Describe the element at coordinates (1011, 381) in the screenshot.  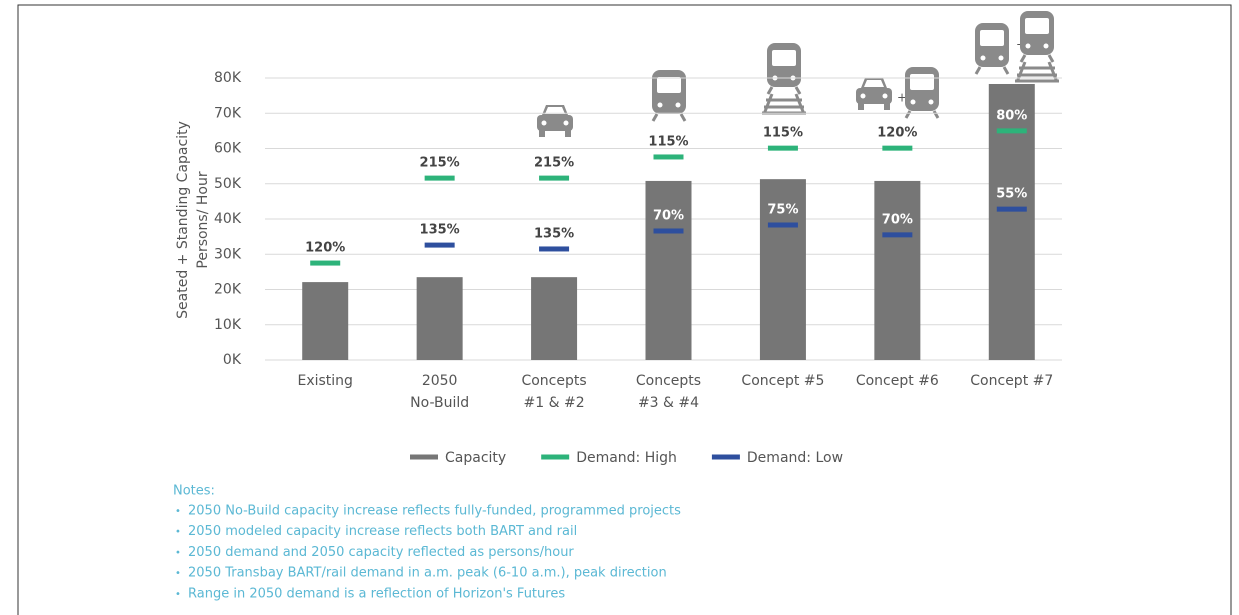
I see `x-tick-label: Concept #7` at that location.